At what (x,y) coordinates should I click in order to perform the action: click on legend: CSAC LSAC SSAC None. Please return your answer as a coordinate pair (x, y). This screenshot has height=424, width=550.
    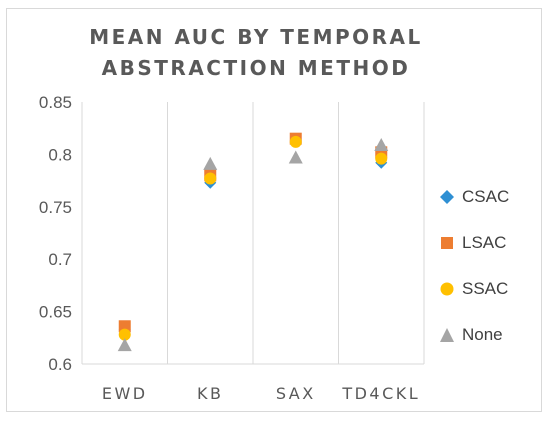
    Looking at the image, I should click on (474, 266).